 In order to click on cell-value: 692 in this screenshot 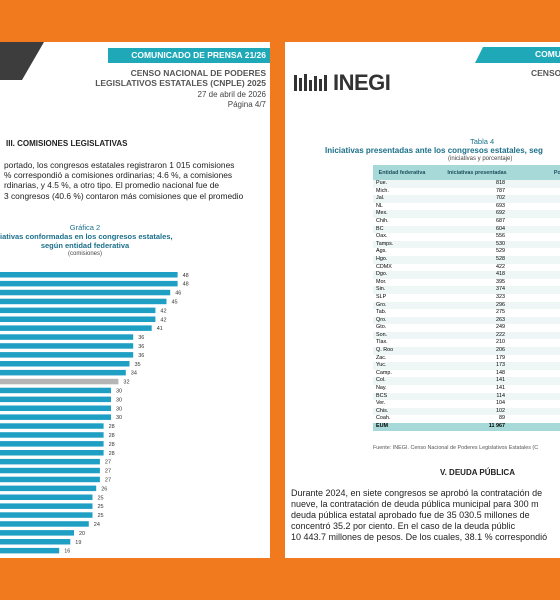, I will do `click(500, 213)`.